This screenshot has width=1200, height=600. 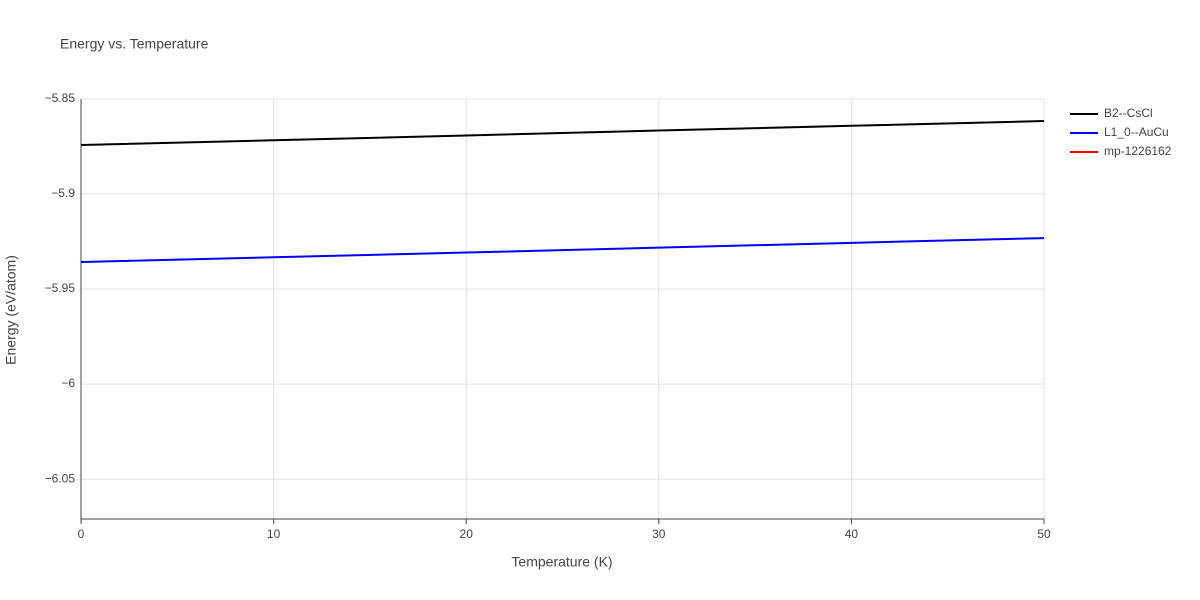 What do you see at coordinates (63, 193) in the screenshot?
I see `y-tick-label: −5.9` at bounding box center [63, 193].